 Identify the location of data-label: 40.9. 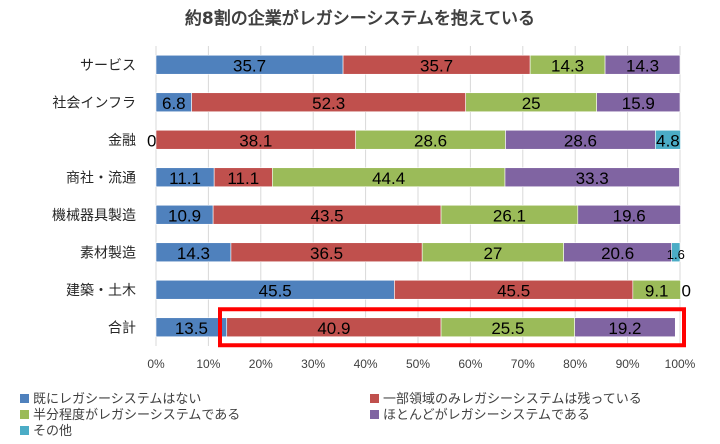
(333, 328).